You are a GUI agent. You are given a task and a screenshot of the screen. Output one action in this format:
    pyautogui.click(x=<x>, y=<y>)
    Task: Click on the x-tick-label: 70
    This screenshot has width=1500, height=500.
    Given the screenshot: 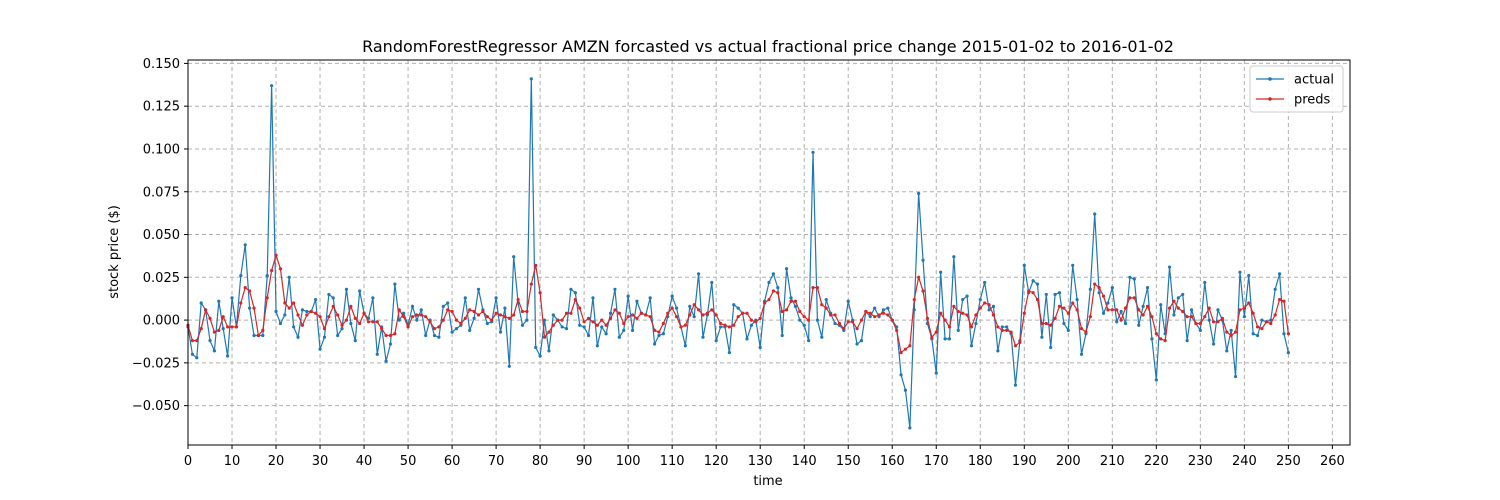 What is the action you would take?
    pyautogui.click(x=496, y=461)
    